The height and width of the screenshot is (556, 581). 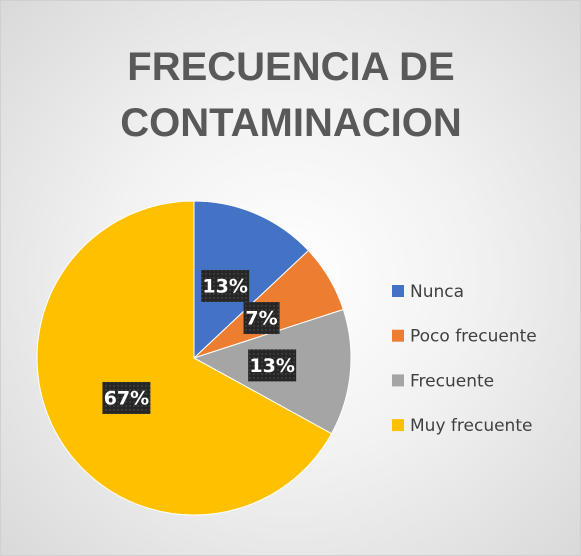 What do you see at coordinates (291, 95) in the screenshot?
I see `chart-title: FRECUENCIA DE CONTAMINACION` at bounding box center [291, 95].